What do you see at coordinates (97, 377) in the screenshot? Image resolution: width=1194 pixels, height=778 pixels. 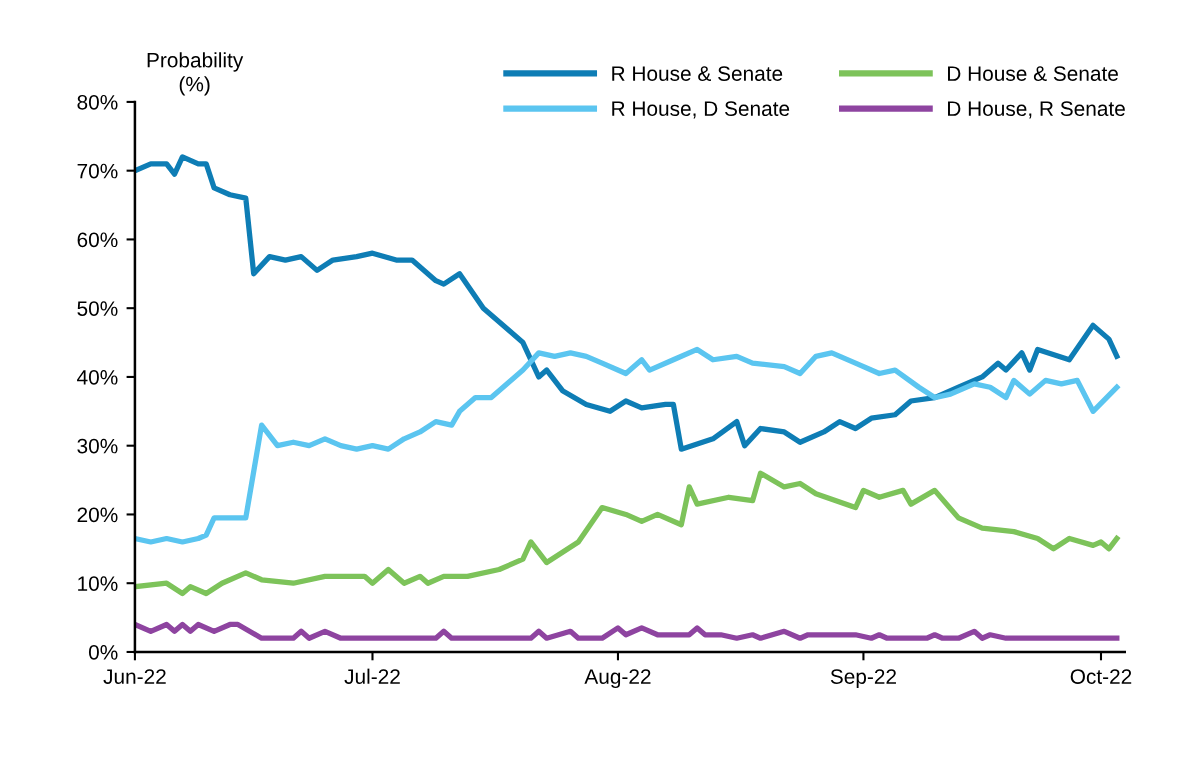 I see `y-tick-label: 40%` at bounding box center [97, 377].